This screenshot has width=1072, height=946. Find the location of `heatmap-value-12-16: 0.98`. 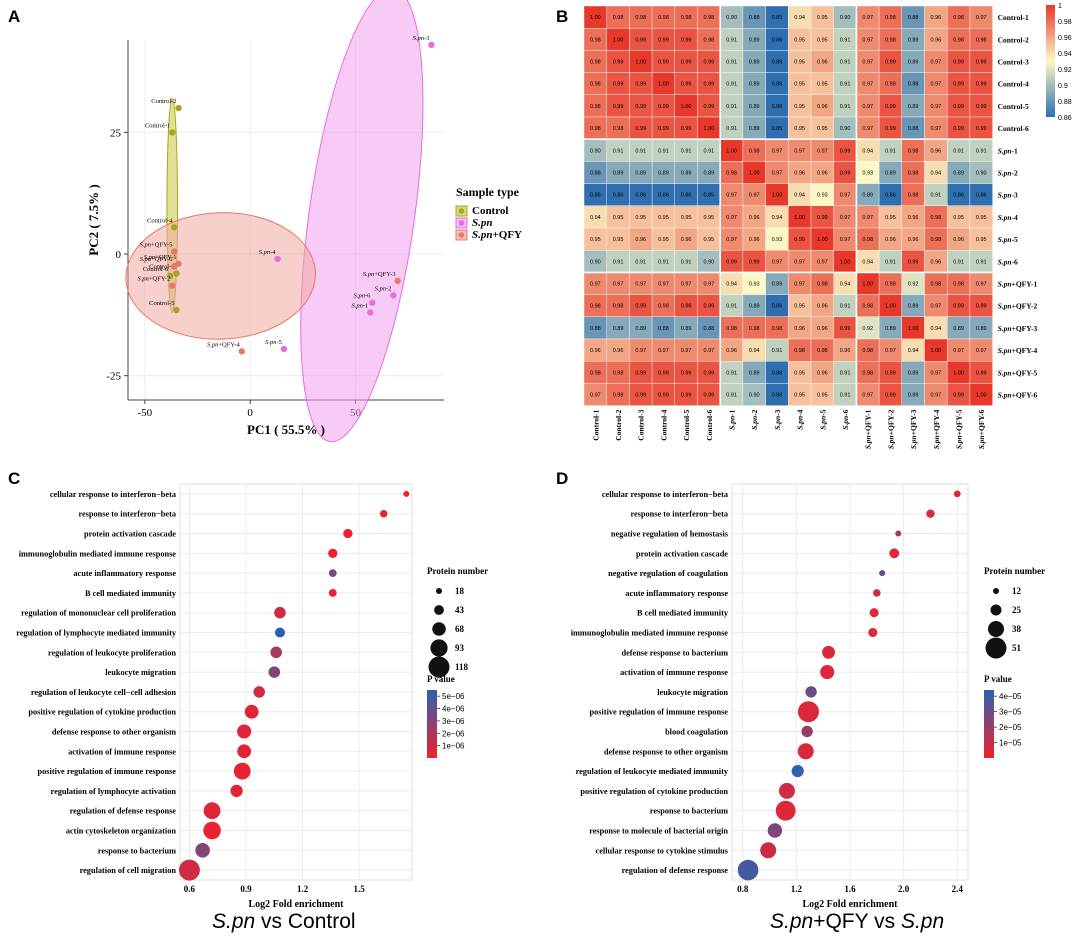

heatmap-value-12-16: 0.98 is located at coordinates (958, 285).